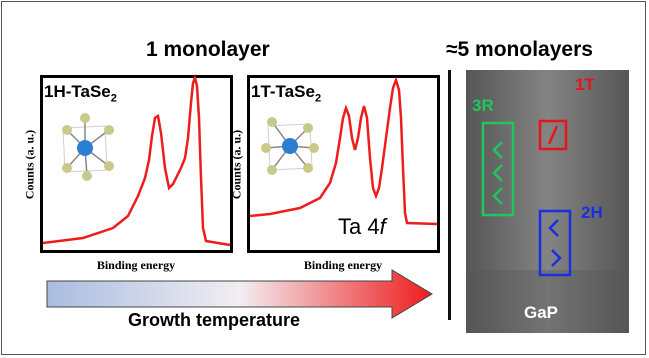  I want to click on heading-one-monolayer: 1 monolayer, so click(208, 49).